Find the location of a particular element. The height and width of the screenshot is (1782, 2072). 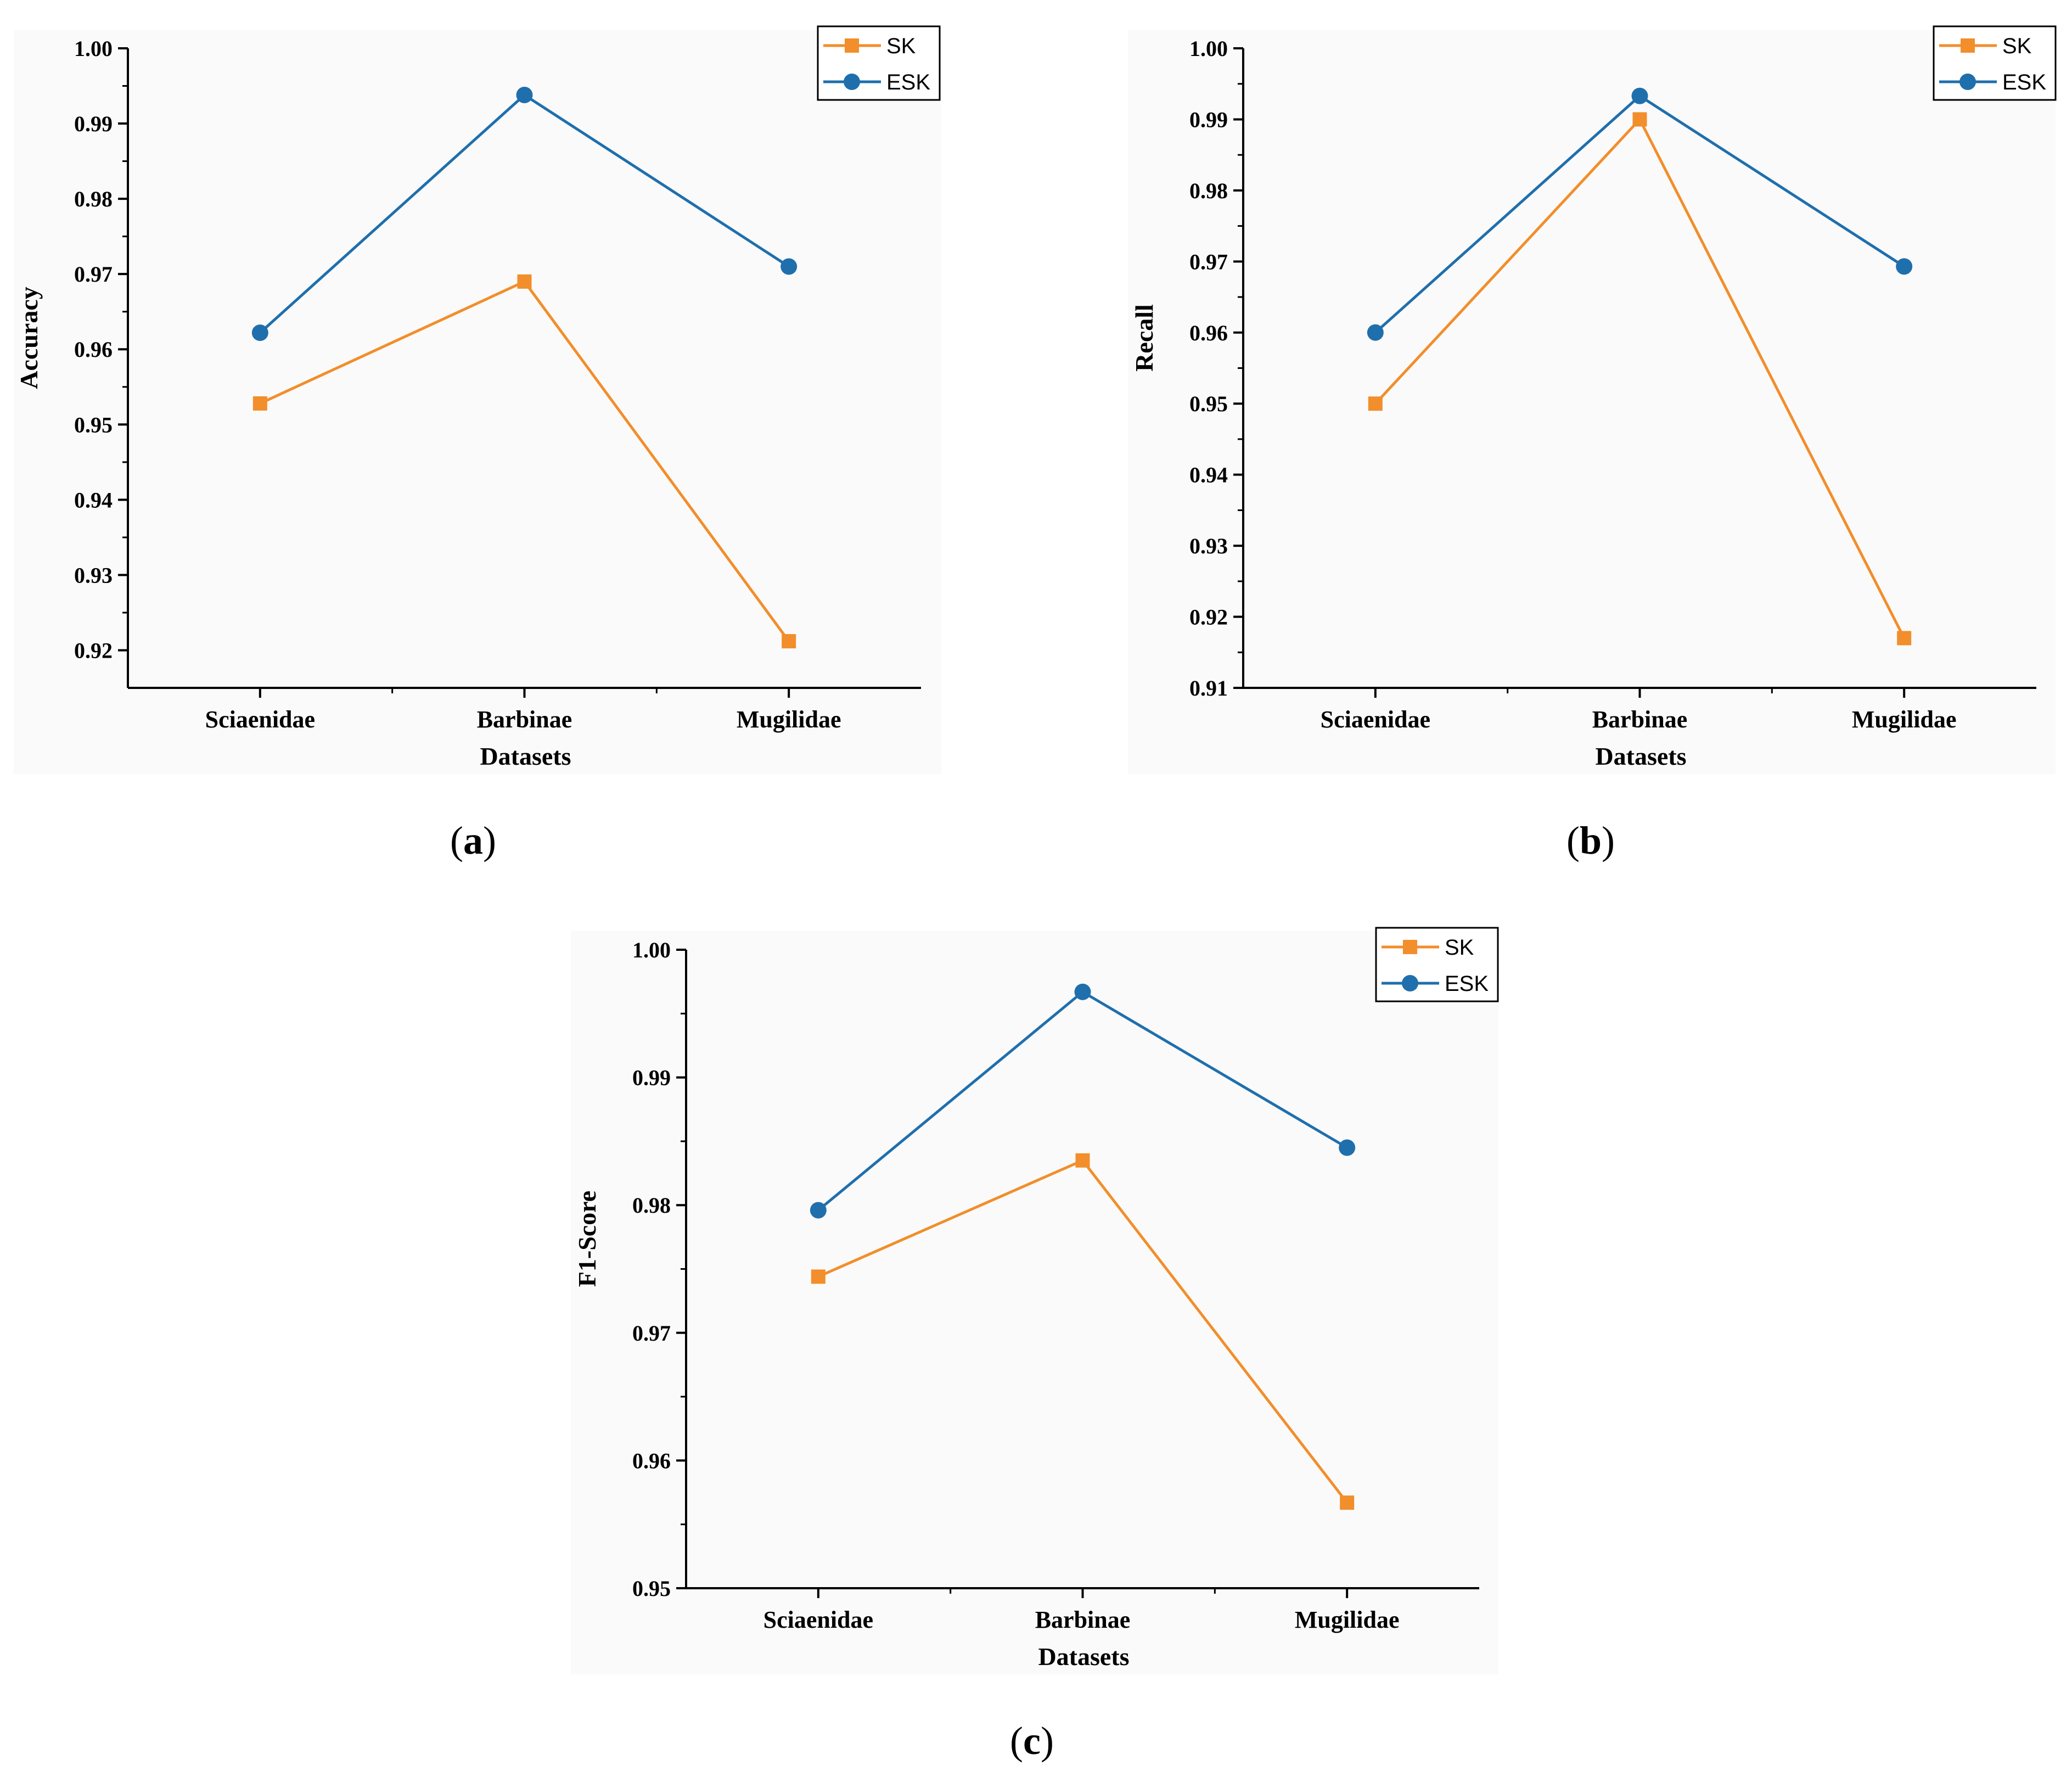

y-axis-title: Recall is located at coordinates (1144, 338).